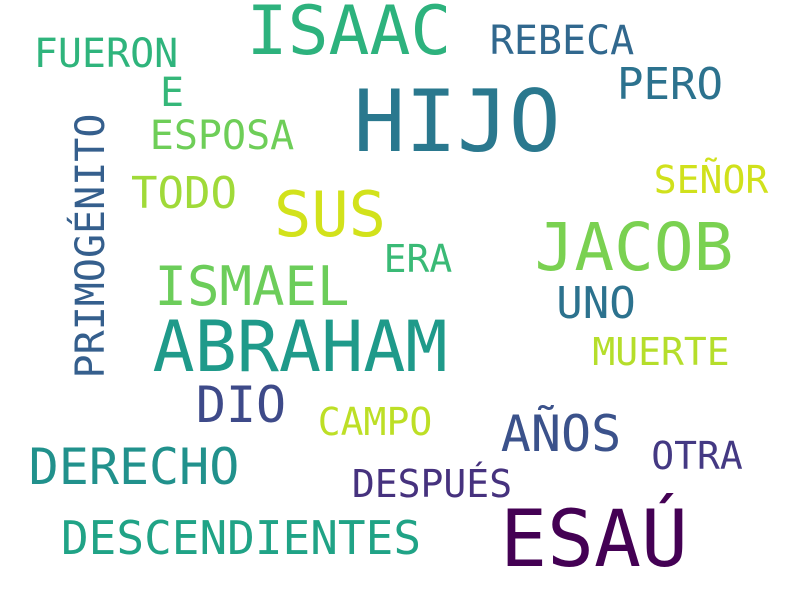  Describe the element at coordinates (457, 122) in the screenshot. I see `word-hijo: HIJO` at that location.